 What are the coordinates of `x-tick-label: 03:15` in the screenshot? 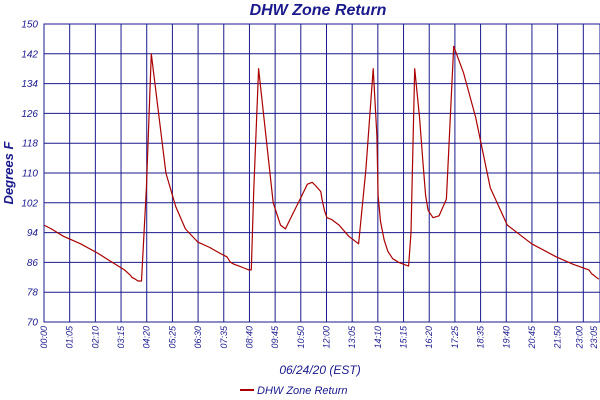 It's located at (121, 337).